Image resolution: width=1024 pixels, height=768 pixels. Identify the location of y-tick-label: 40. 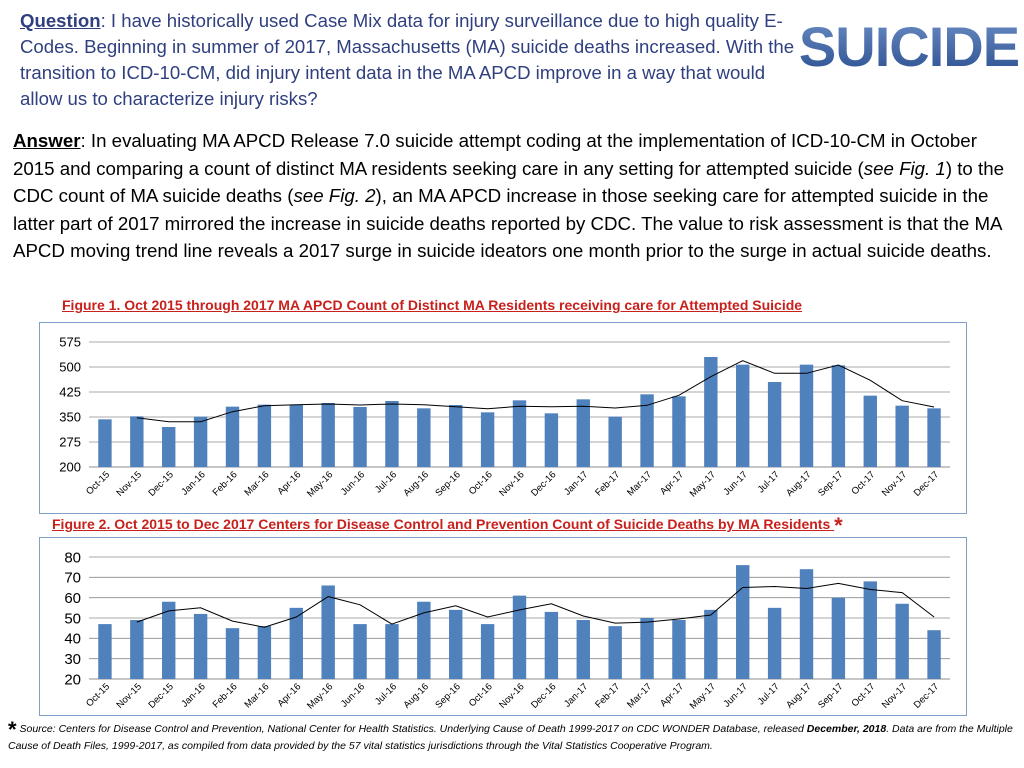
(72, 639).